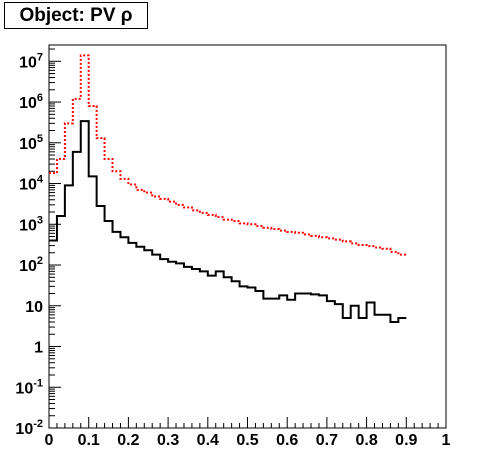  What do you see at coordinates (31, 143) in the screenshot?
I see `y-tick-label: 10⁵` at bounding box center [31, 143].